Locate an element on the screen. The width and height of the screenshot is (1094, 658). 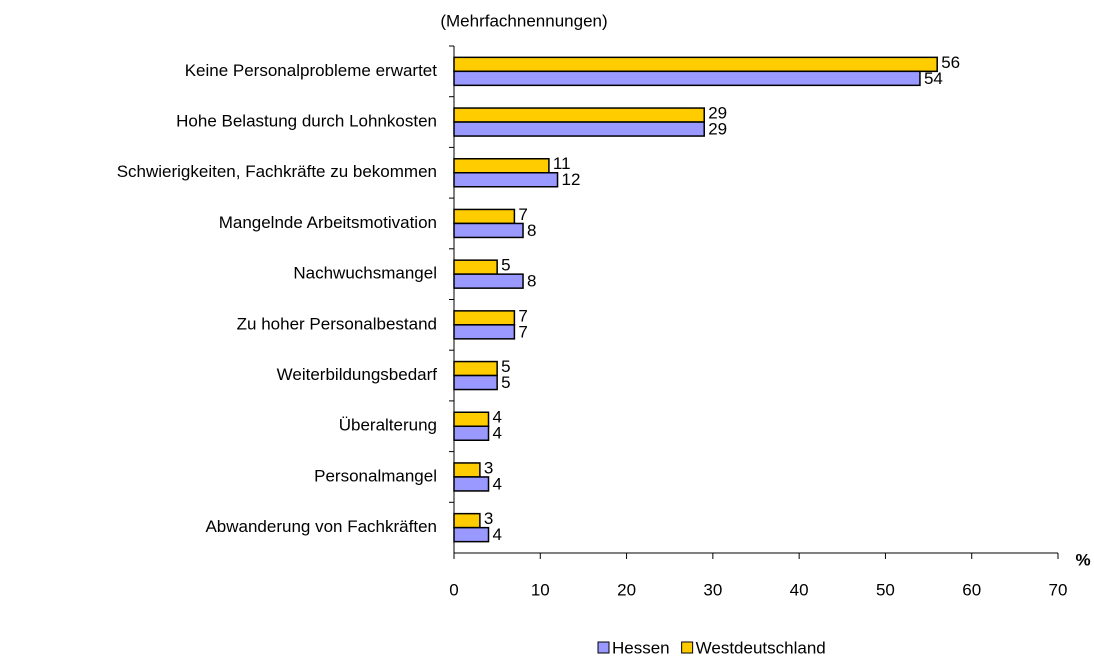
y-tick-label: Schwierigkeiten, Fachkräfte zu bekommen is located at coordinates (277, 171).